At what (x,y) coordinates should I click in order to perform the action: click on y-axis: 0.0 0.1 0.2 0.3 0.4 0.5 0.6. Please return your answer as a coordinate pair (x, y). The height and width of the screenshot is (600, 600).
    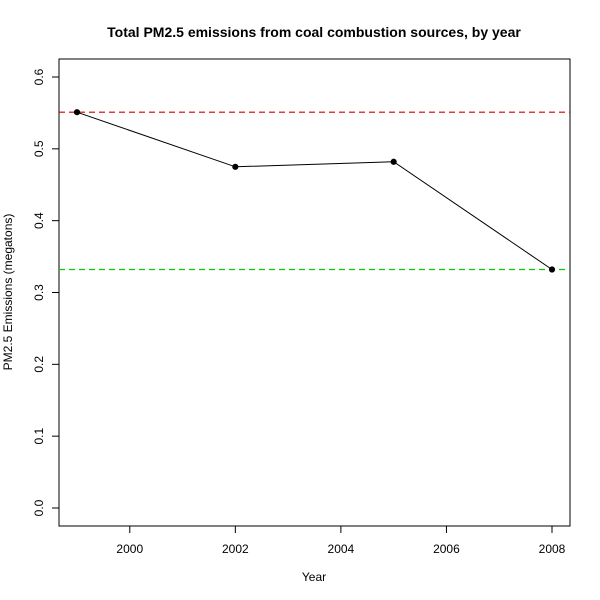
    Looking at the image, I should click on (45, 292).